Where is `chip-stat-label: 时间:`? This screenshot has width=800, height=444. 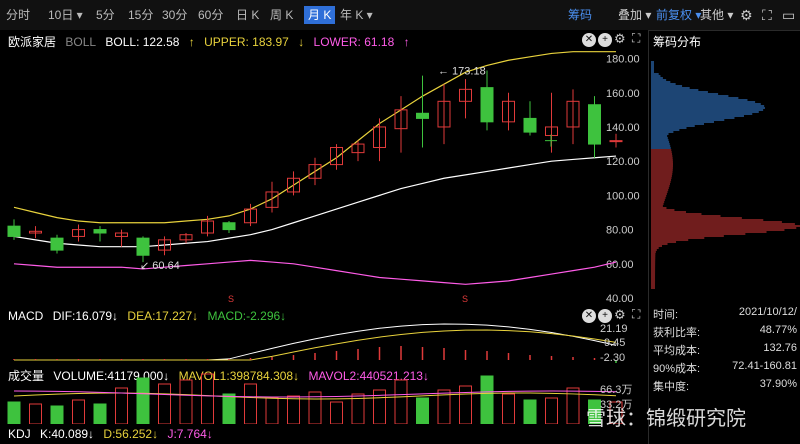 chip-stat-label: 时间: is located at coordinates (666, 315).